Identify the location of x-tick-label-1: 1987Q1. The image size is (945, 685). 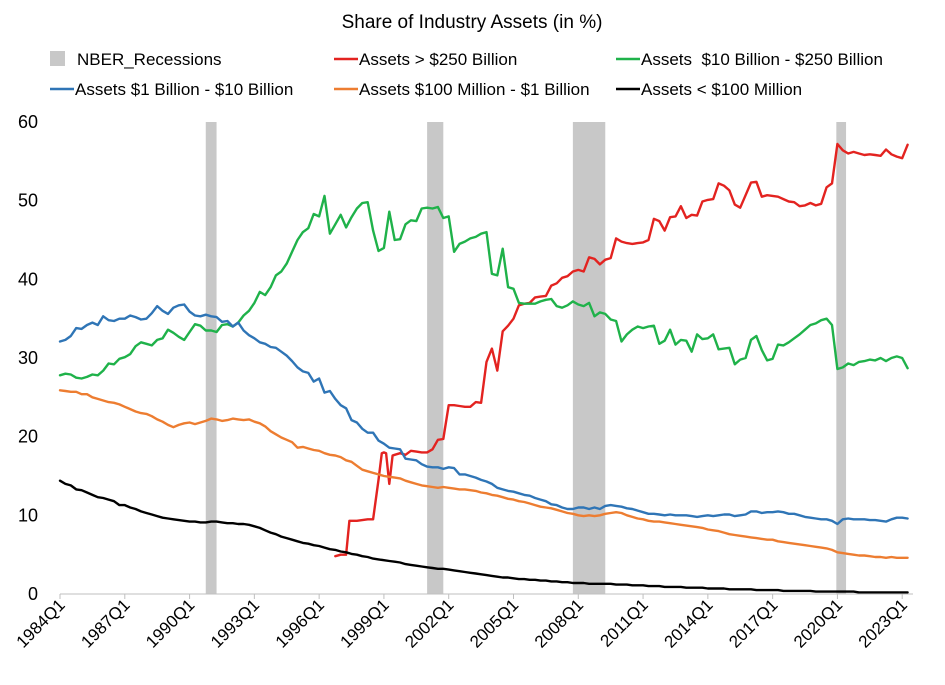
(105, 623).